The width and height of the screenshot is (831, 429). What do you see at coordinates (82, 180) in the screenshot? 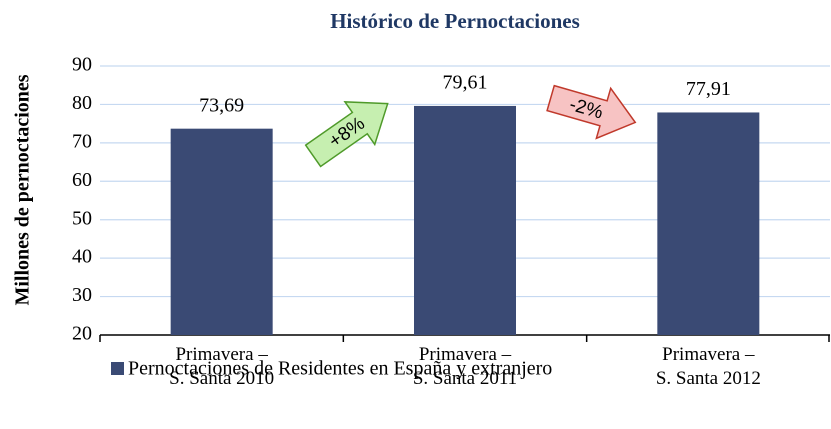
I see `y-tick-label: 60` at bounding box center [82, 180].